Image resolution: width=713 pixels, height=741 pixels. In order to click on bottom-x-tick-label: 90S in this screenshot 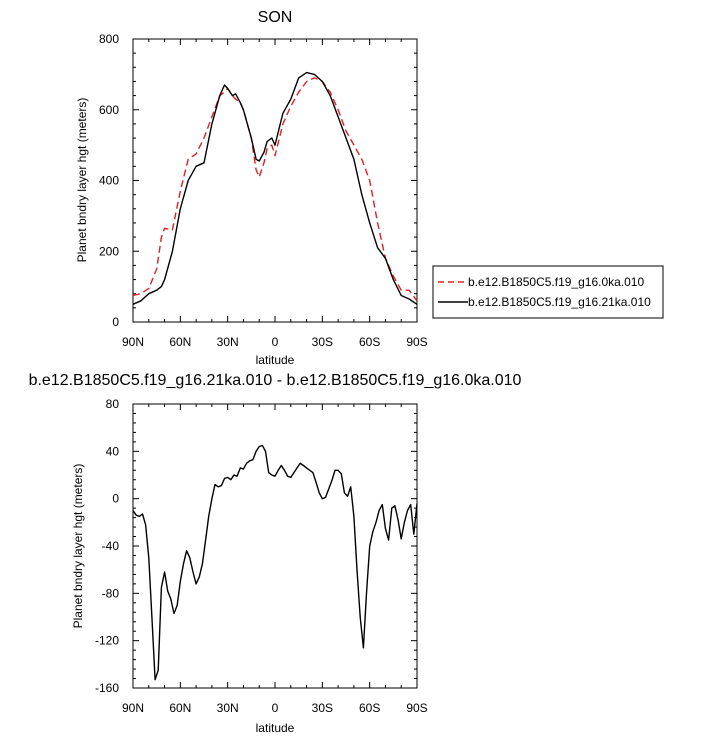, I will do `click(416, 708)`.